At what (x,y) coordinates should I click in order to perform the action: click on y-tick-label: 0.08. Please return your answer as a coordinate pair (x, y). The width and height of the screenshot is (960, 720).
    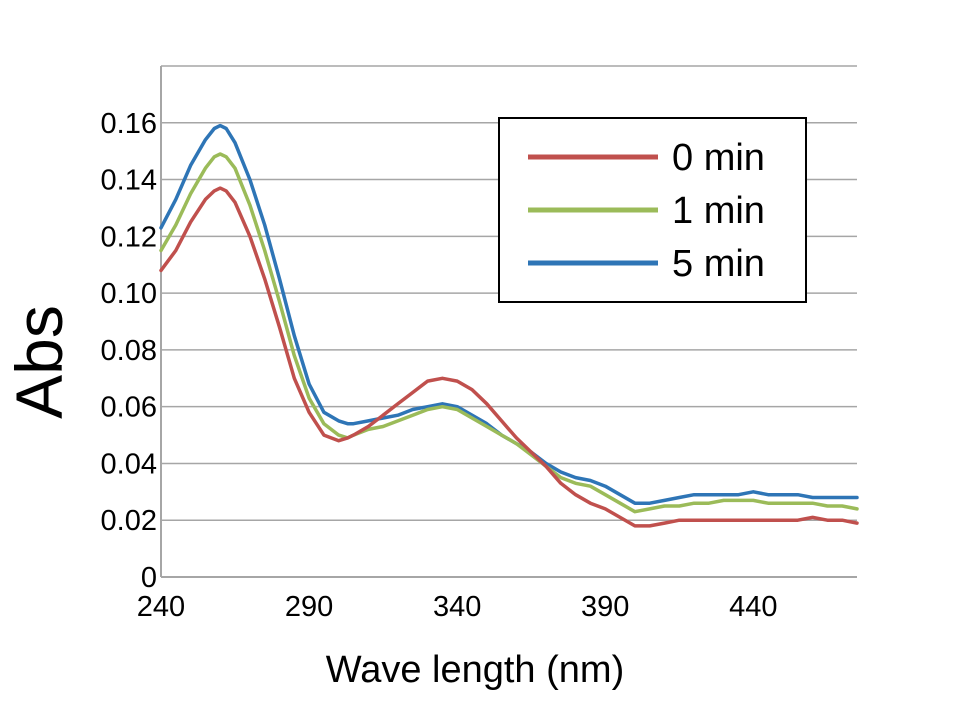
    Looking at the image, I should click on (129, 351).